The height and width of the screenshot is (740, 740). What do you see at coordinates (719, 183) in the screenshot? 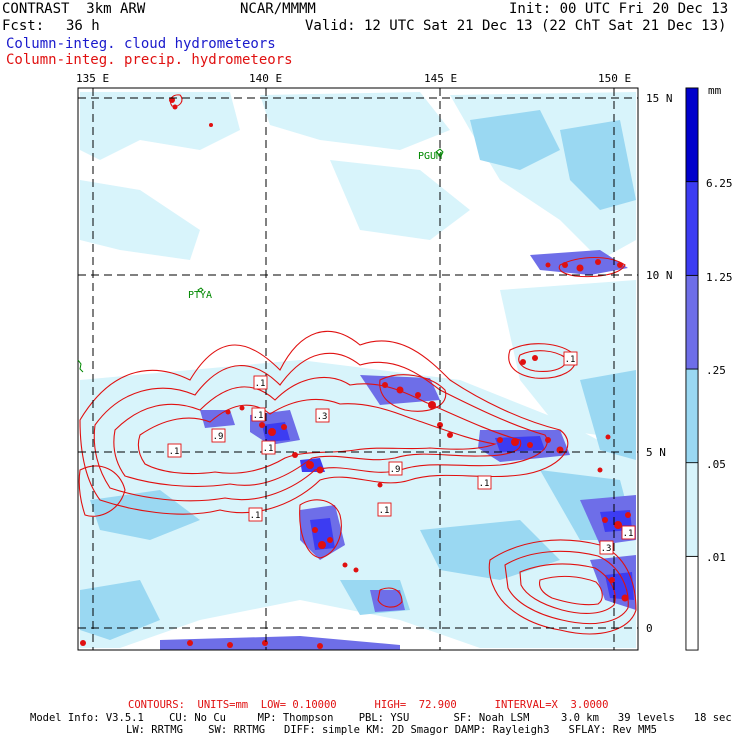
I see `colorbar-tick-625: 6.25` at bounding box center [719, 183].